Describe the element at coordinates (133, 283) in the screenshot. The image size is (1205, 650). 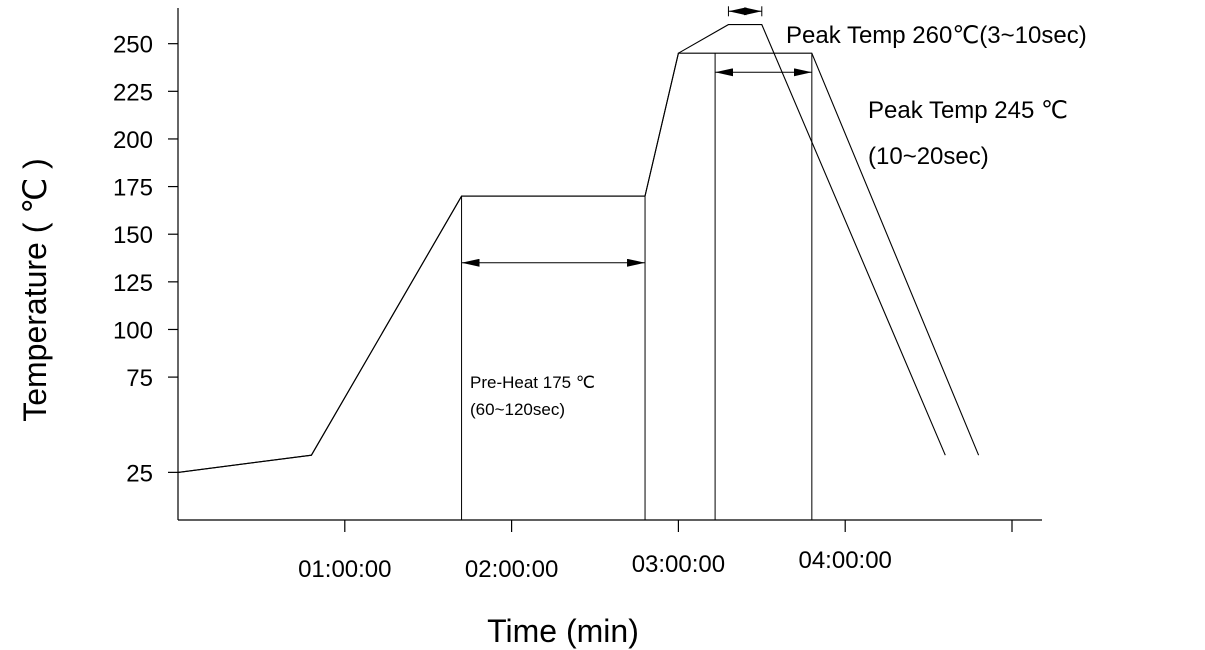
I see `y-tick-label: 125` at that location.